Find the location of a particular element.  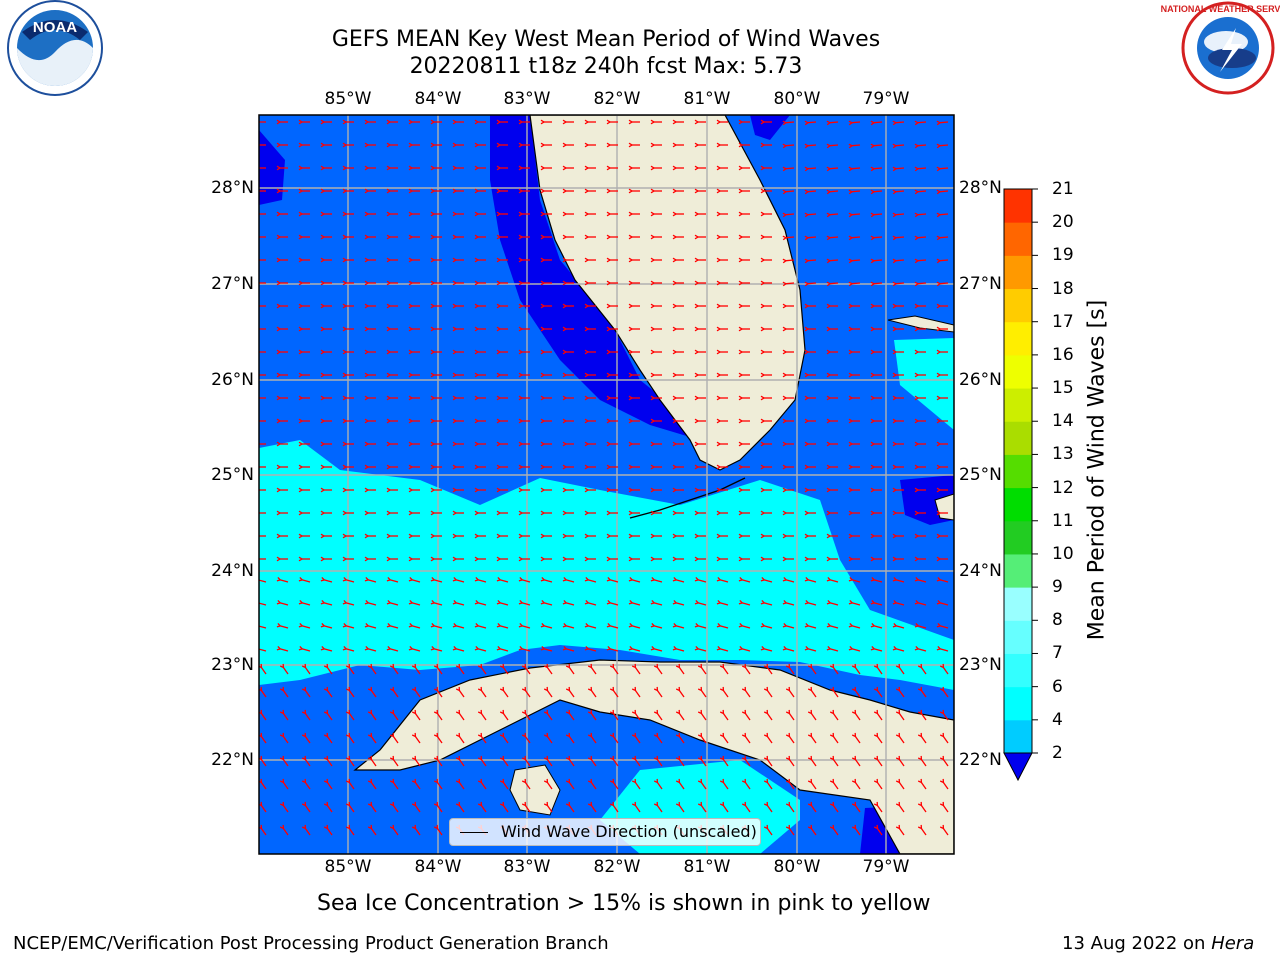

legend-label: Wind Wave Direction (unscaled) is located at coordinates (629, 831).